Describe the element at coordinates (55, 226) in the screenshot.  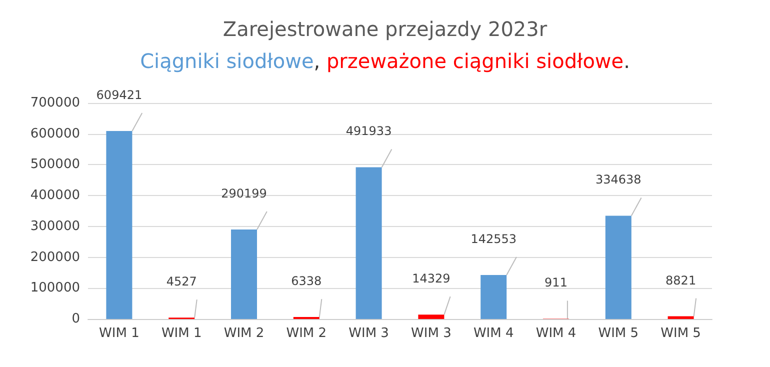
I see `y-tick-label: 300000` at that location.